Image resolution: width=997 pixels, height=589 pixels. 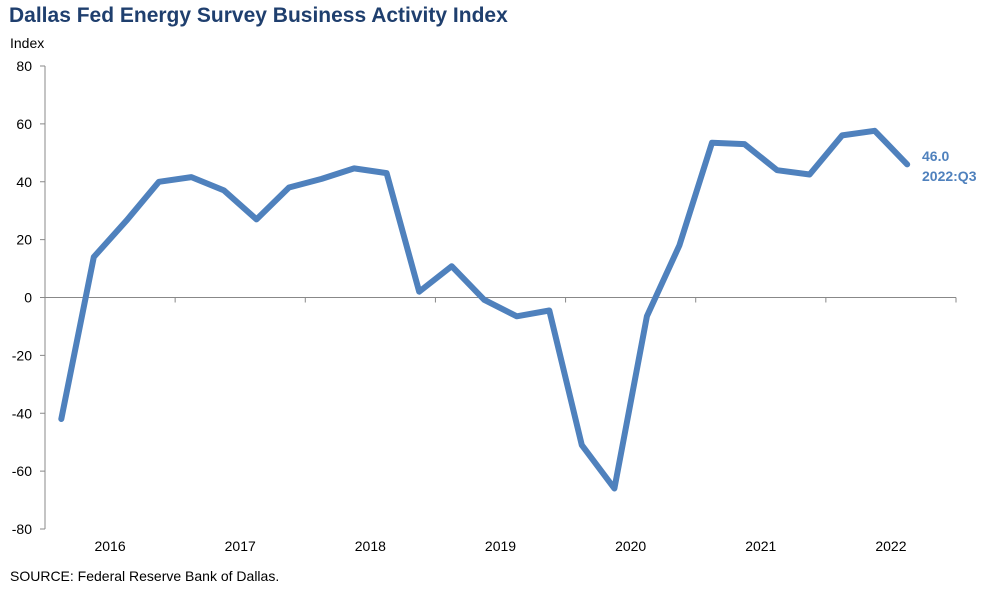 I want to click on annotation-value: 46.0, so click(x=935, y=156).